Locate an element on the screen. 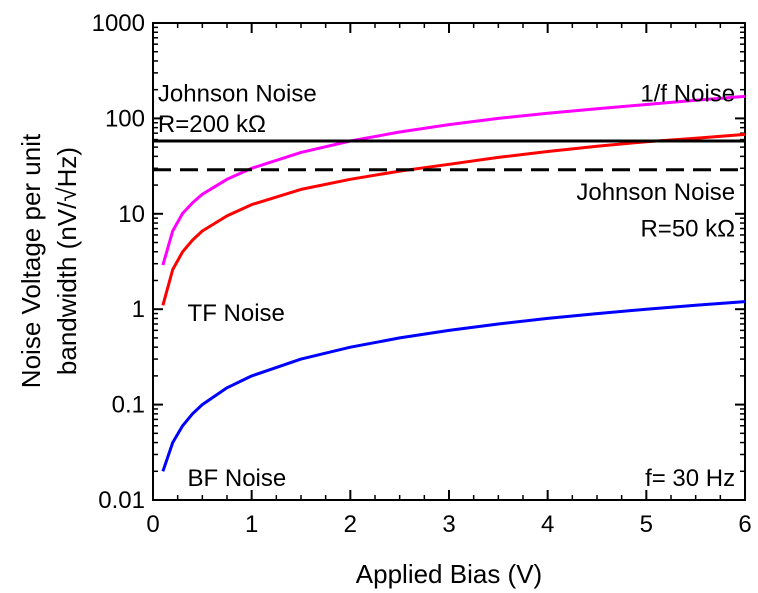 The height and width of the screenshot is (593, 758). x-tick-label: 0 is located at coordinates (152, 524).